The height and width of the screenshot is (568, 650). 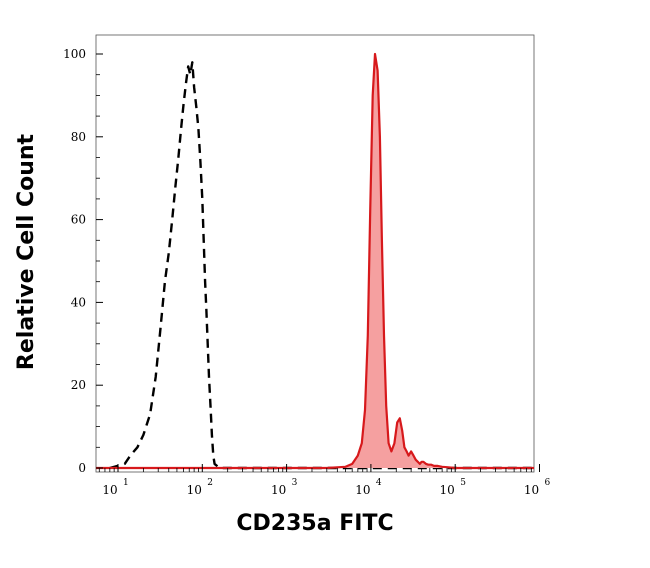 I want to click on x-tick-exponent: 3, so click(x=295, y=483).